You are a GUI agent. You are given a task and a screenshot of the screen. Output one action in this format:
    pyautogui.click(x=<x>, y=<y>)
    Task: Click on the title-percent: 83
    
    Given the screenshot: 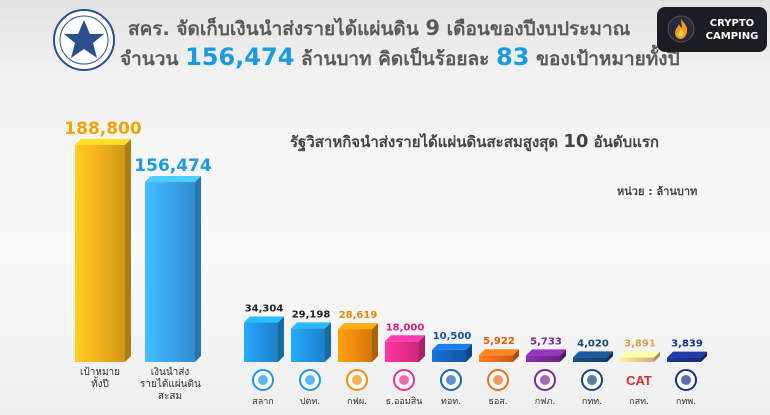 What is the action you would take?
    pyautogui.click(x=513, y=57)
    